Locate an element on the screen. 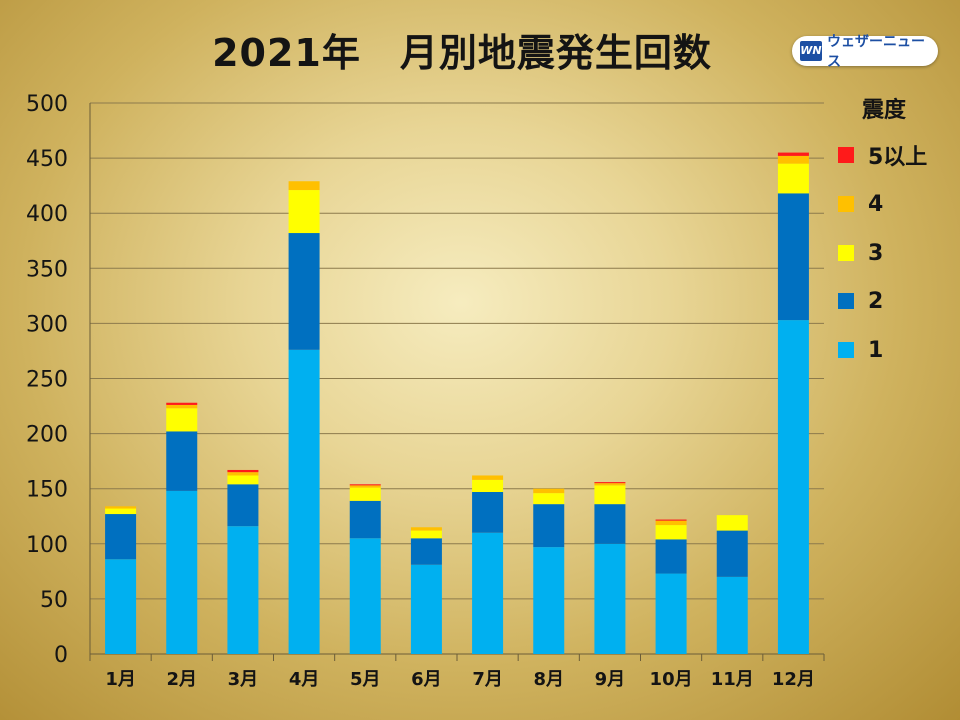 The image size is (960, 720). legend-label: 5以上 is located at coordinates (898, 157).